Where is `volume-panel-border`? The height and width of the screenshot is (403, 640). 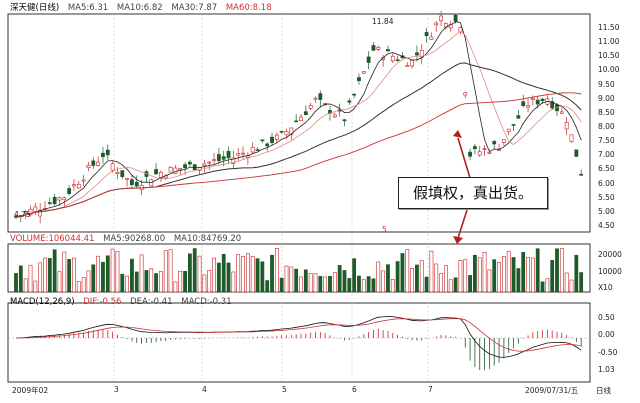 volume-panel-border is located at coordinates (299, 268).